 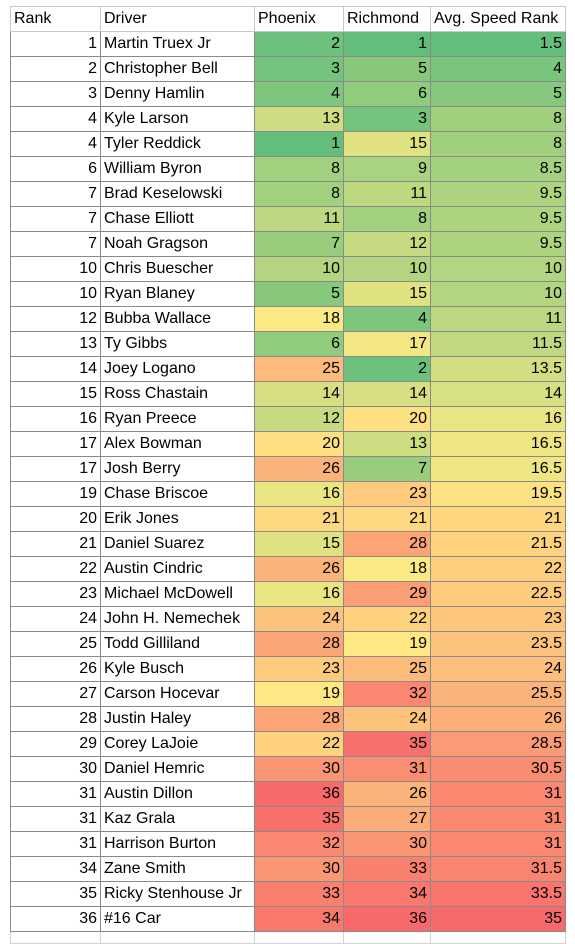 I want to click on richmond-cell: 24, so click(x=387, y=719).